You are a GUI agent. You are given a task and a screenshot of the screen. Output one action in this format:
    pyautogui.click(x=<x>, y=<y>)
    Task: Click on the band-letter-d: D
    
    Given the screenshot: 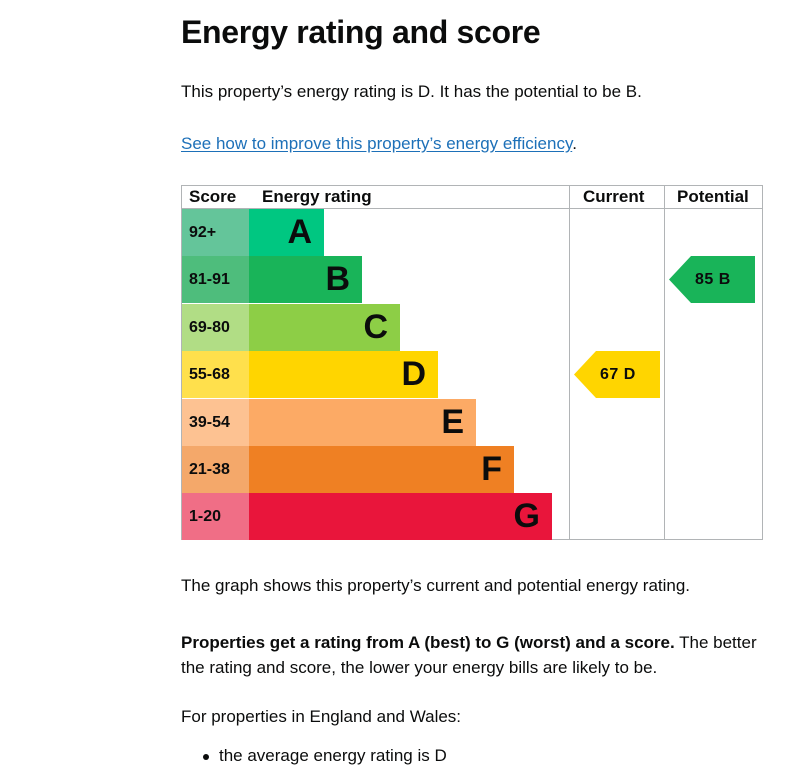 What is the action you would take?
    pyautogui.click(x=413, y=374)
    